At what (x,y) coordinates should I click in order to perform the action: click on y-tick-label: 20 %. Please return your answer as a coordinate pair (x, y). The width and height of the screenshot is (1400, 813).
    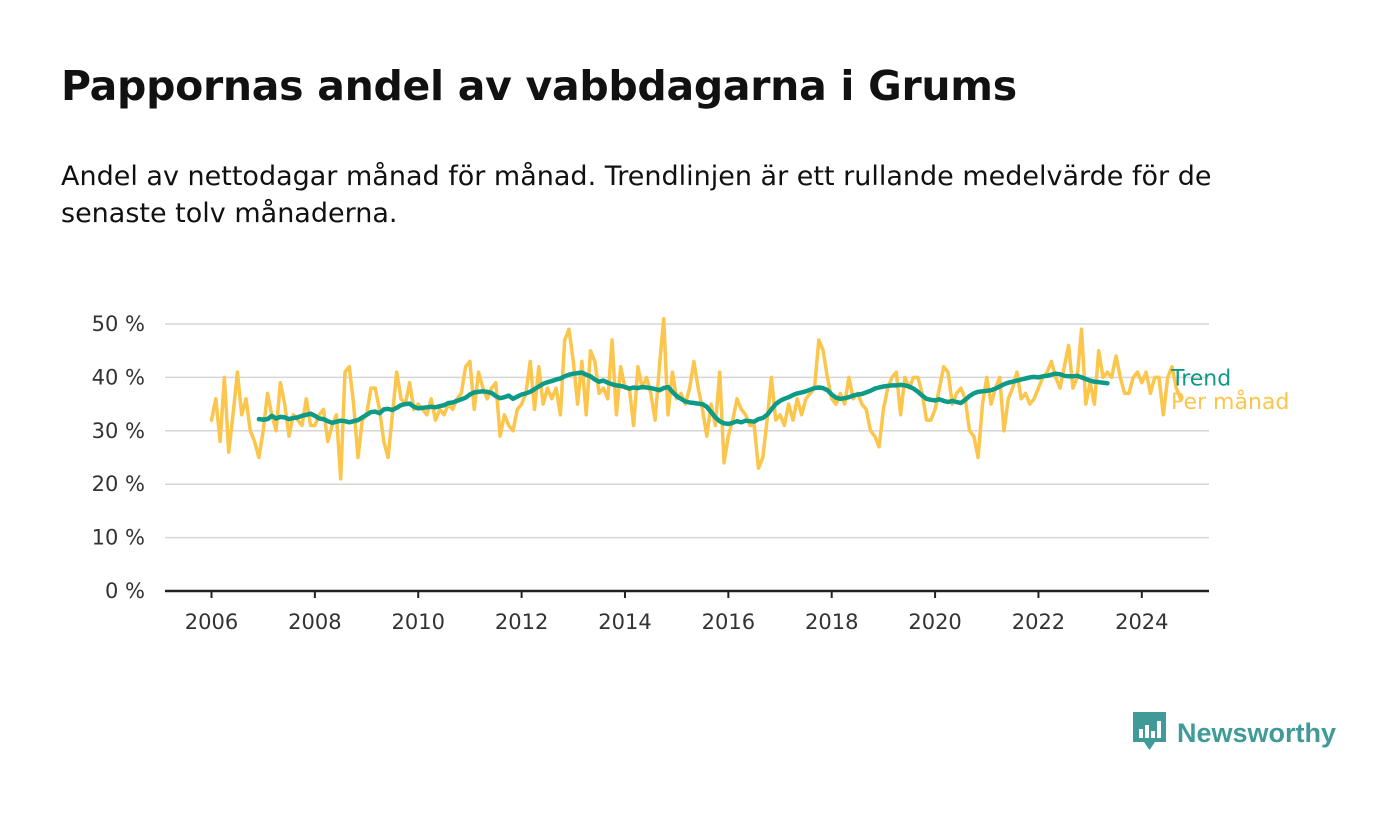
    Looking at the image, I should click on (118, 484).